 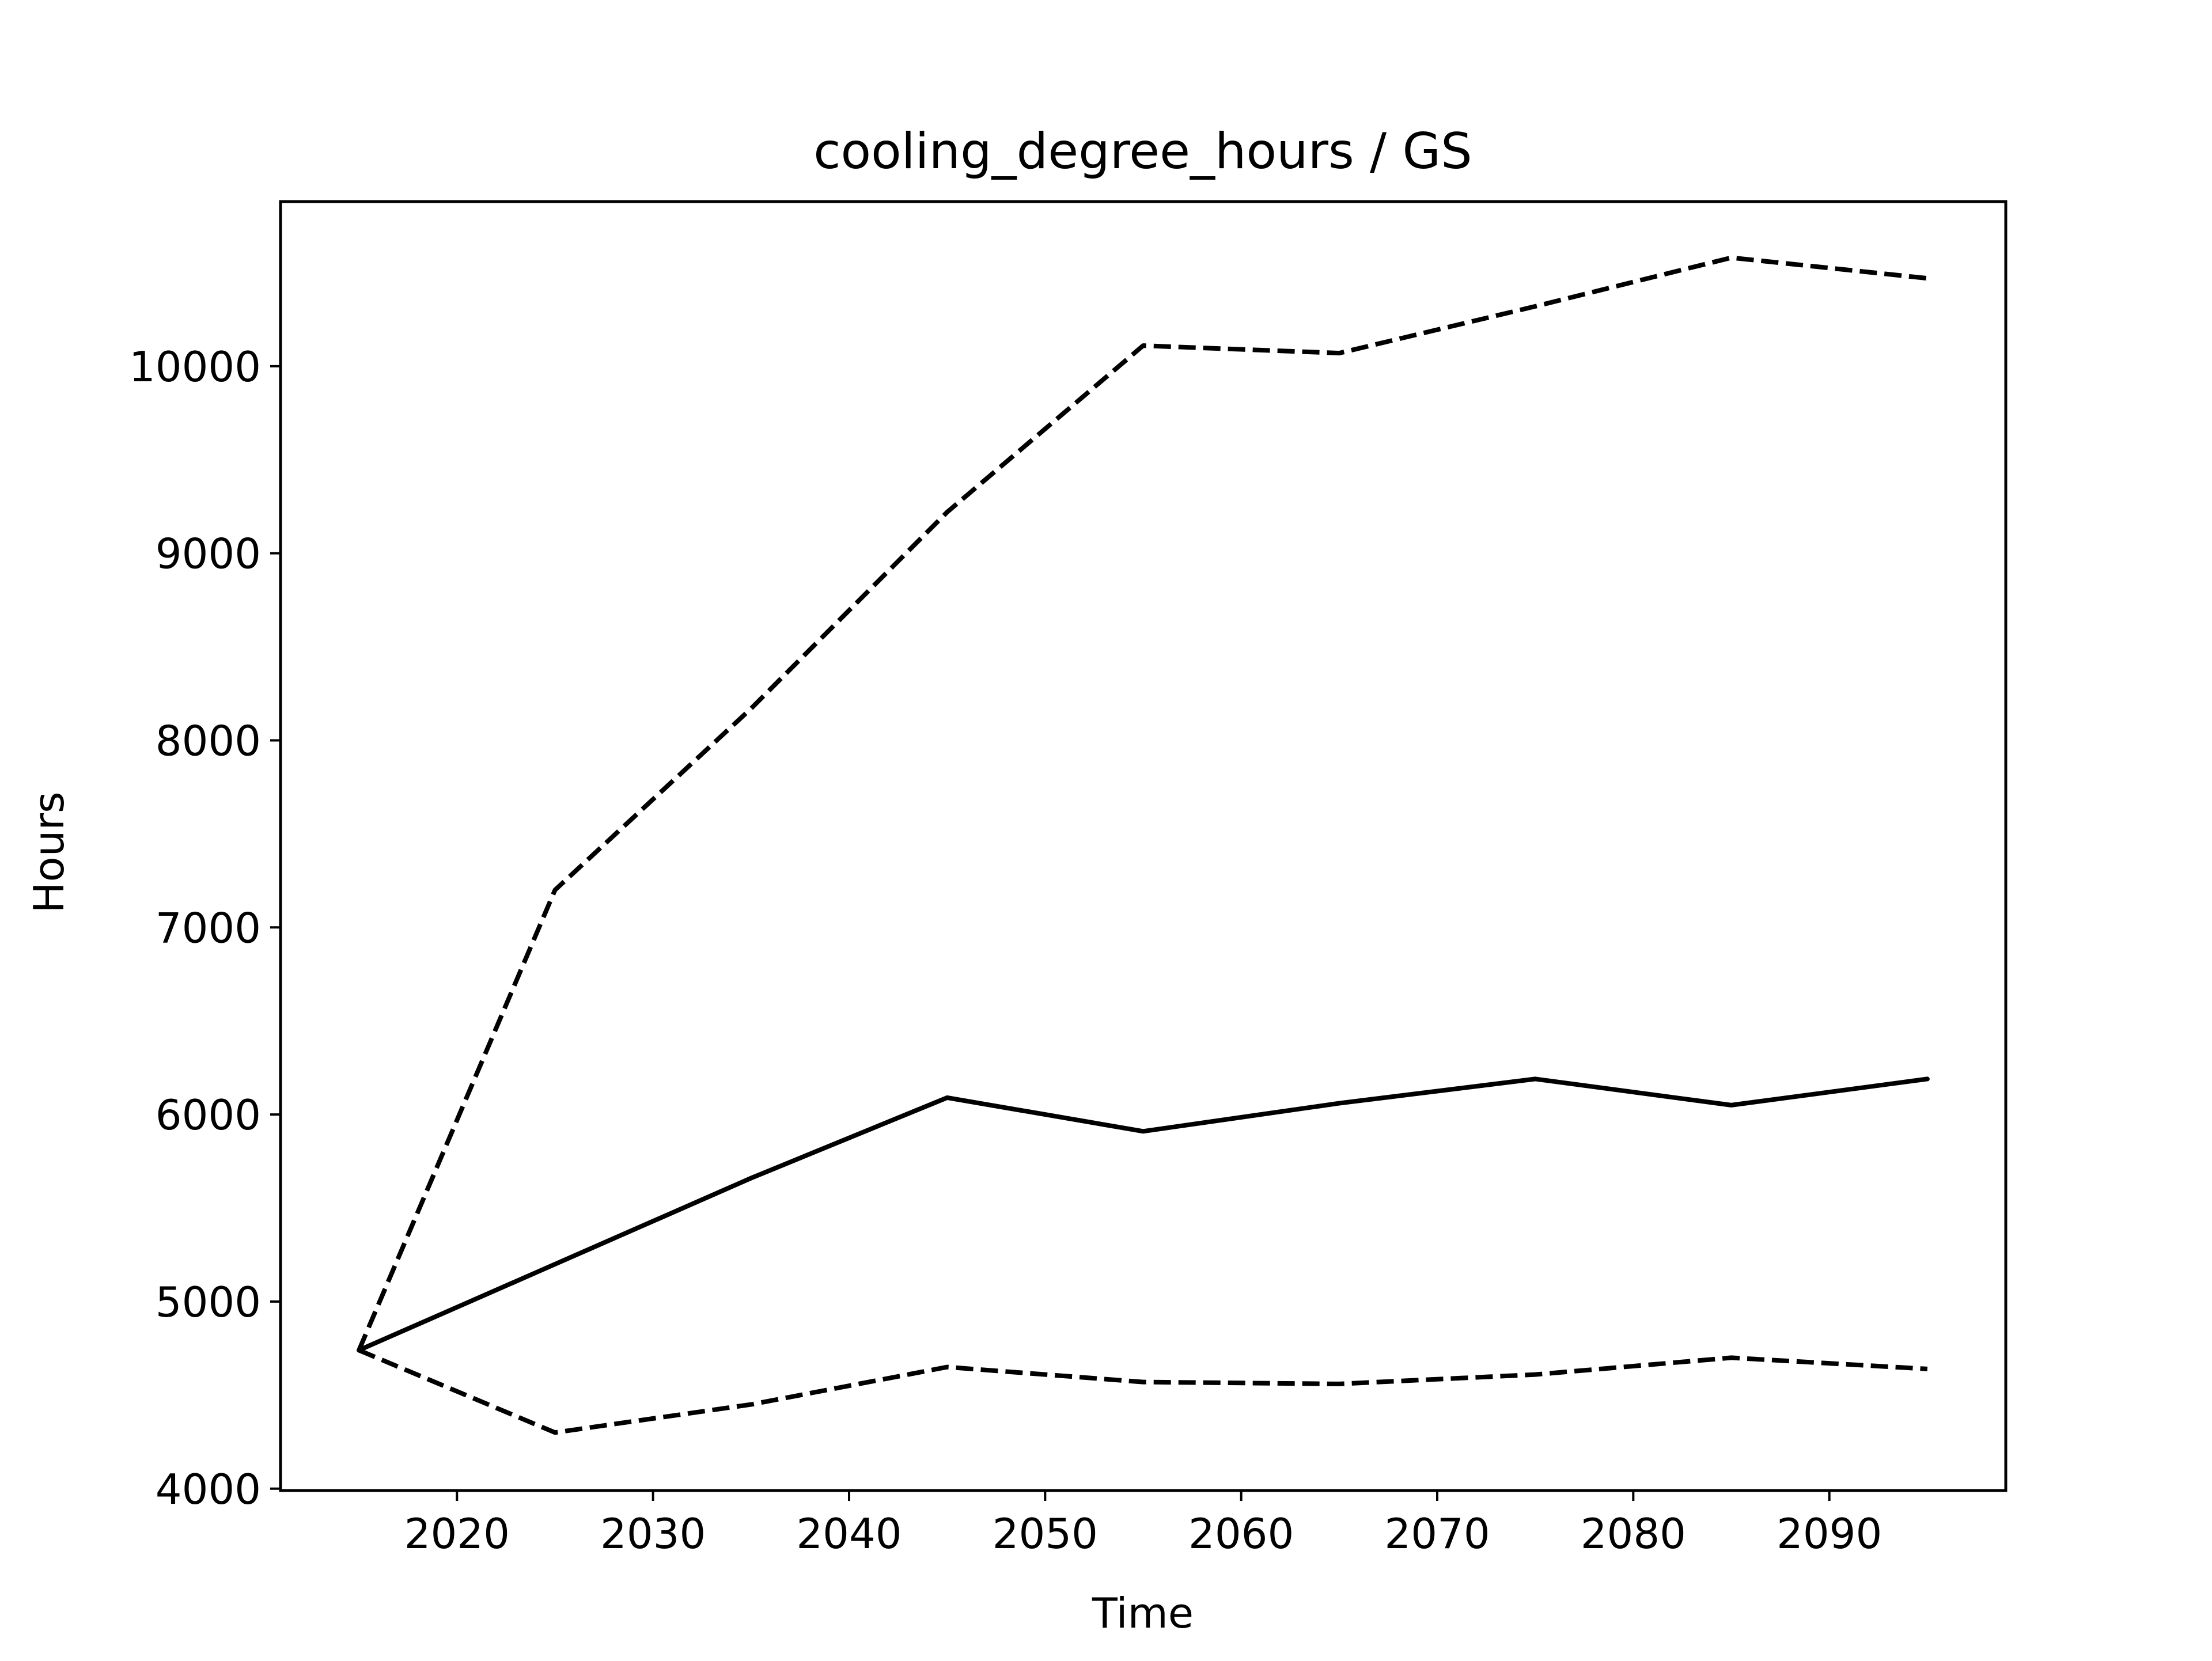 What do you see at coordinates (457, 1534) in the screenshot?
I see `x-tick-label: 2020` at bounding box center [457, 1534].